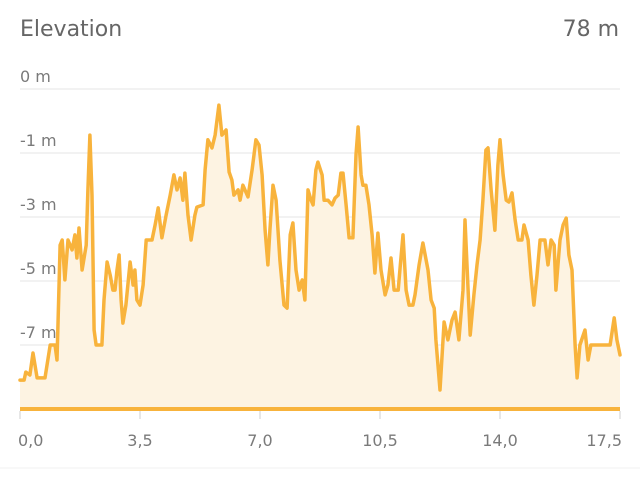  Describe the element at coordinates (591, 29) in the screenshot. I see `total-value: 78 m` at that location.